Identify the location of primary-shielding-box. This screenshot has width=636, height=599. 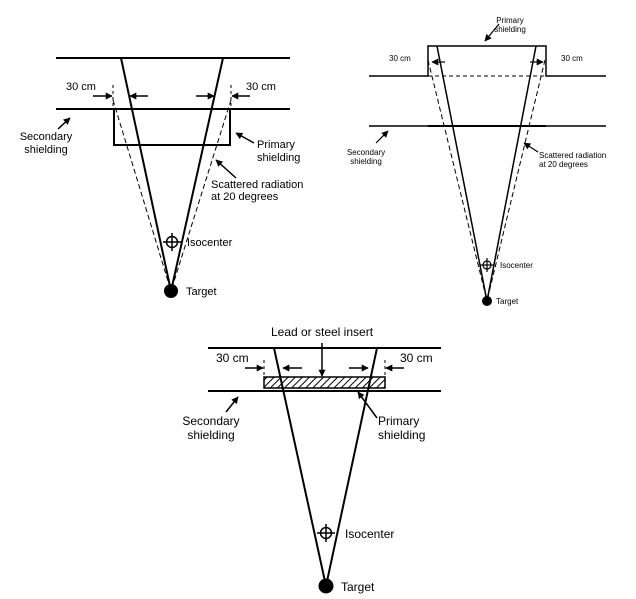
(172, 127).